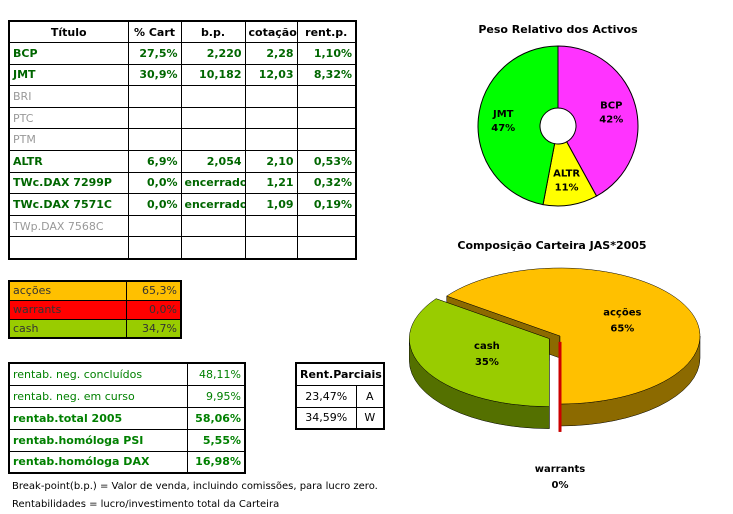 The image size is (733, 514). What do you see at coordinates (68, 32) in the screenshot?
I see `header-cell: Título` at bounding box center [68, 32].